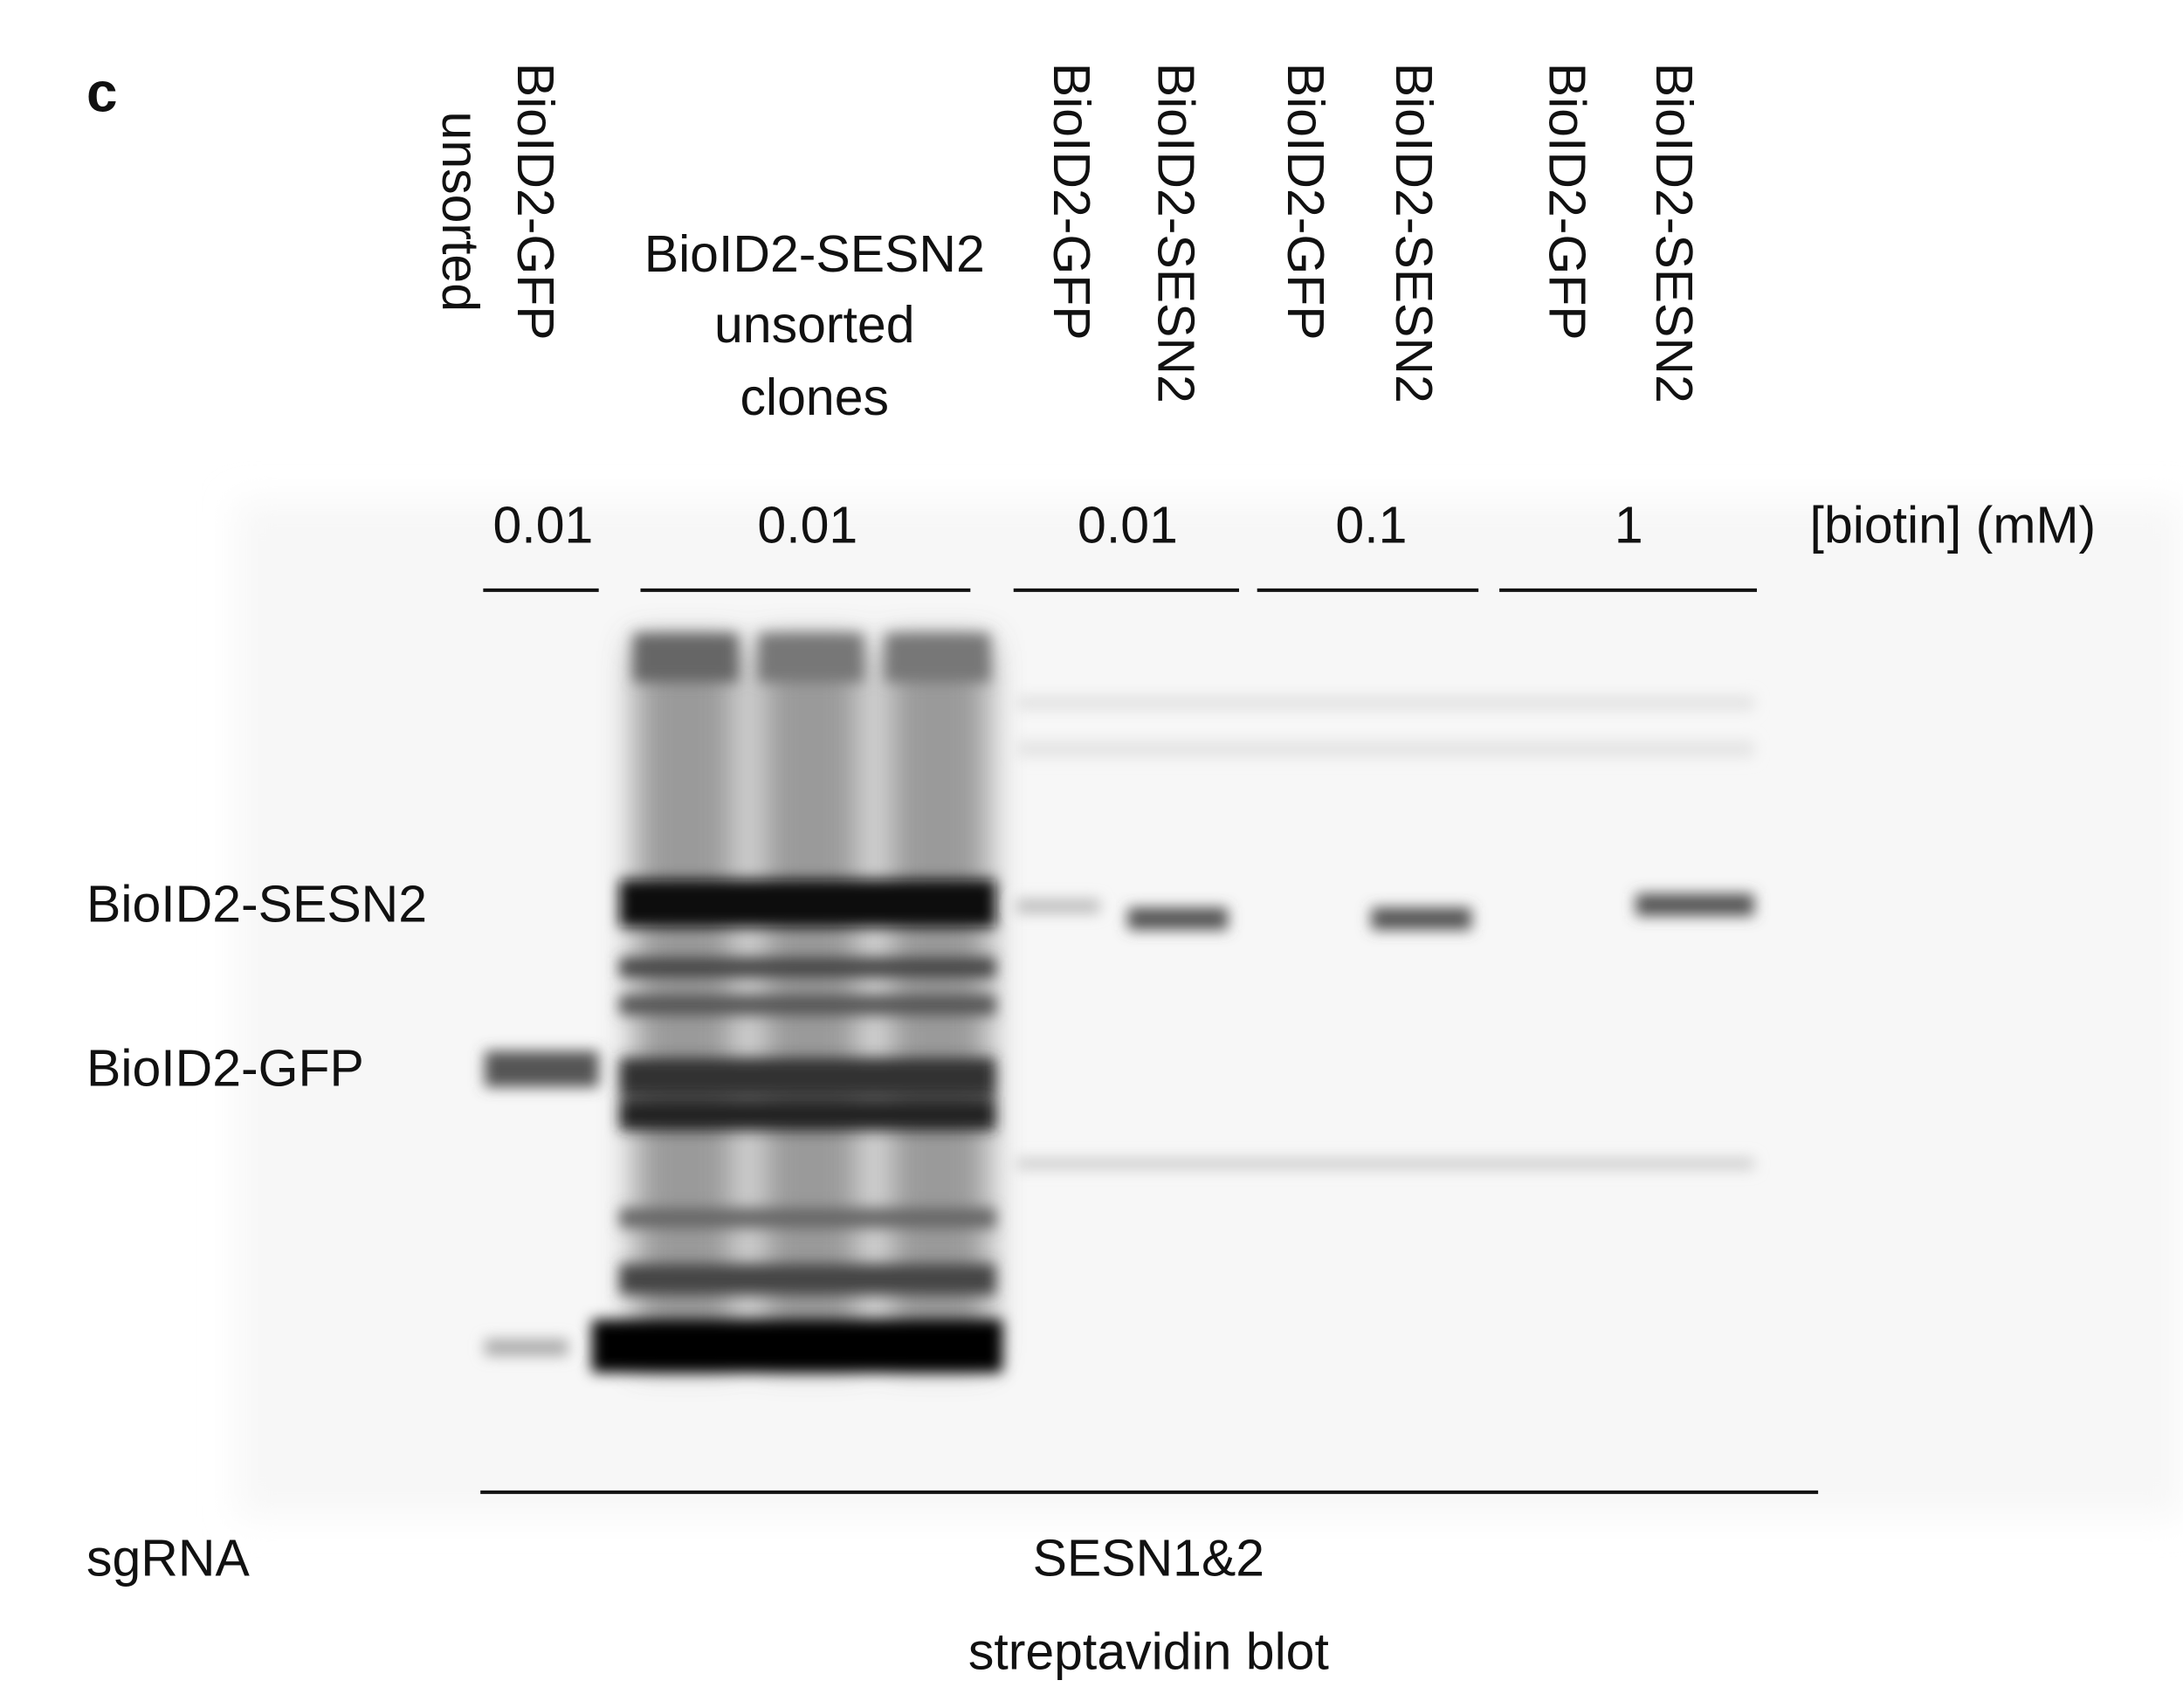 This screenshot has height=1708, width=2183. Describe the element at coordinates (1371, 526) in the screenshot. I see `biotin-value: 0.1` at that location.